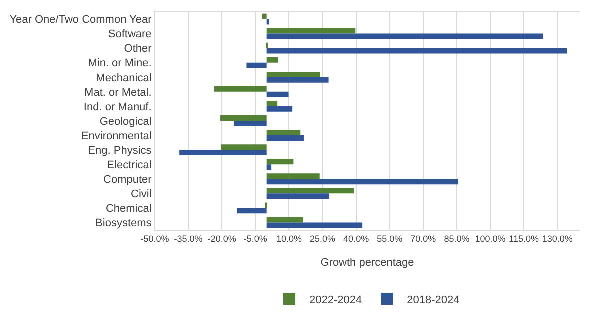 This screenshot has height=323, width=600. I want to click on y-tick-label: Mechanical, so click(124, 78).